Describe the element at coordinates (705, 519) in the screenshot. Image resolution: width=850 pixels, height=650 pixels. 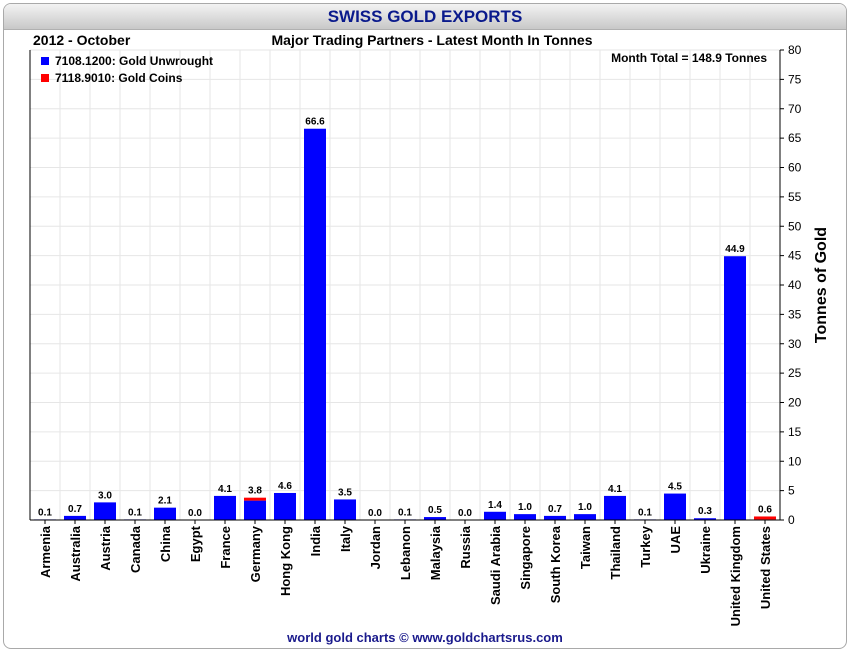
I see `bar-ukraine` at that location.